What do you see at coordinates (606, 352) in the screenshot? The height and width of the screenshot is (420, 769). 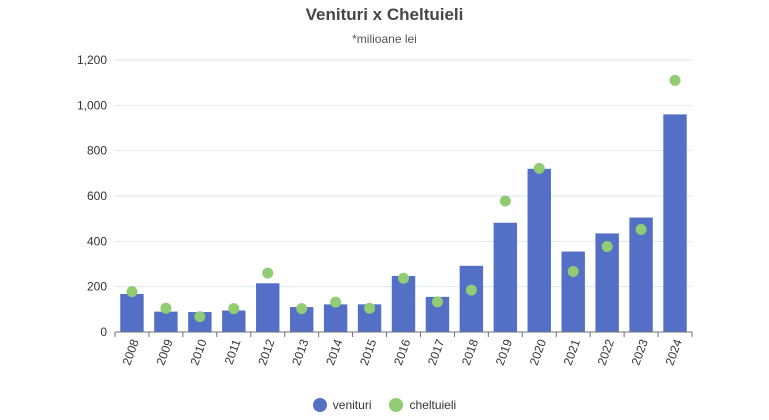 I see `x-tick-label: 2022` at bounding box center [606, 352].